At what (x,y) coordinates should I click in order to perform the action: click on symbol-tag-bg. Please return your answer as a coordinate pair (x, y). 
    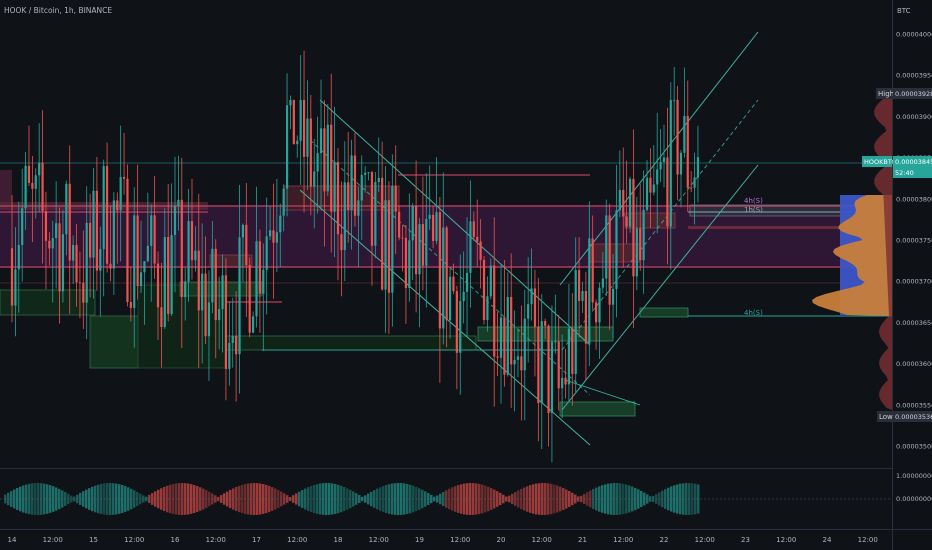
    Looking at the image, I should click on (877, 161).